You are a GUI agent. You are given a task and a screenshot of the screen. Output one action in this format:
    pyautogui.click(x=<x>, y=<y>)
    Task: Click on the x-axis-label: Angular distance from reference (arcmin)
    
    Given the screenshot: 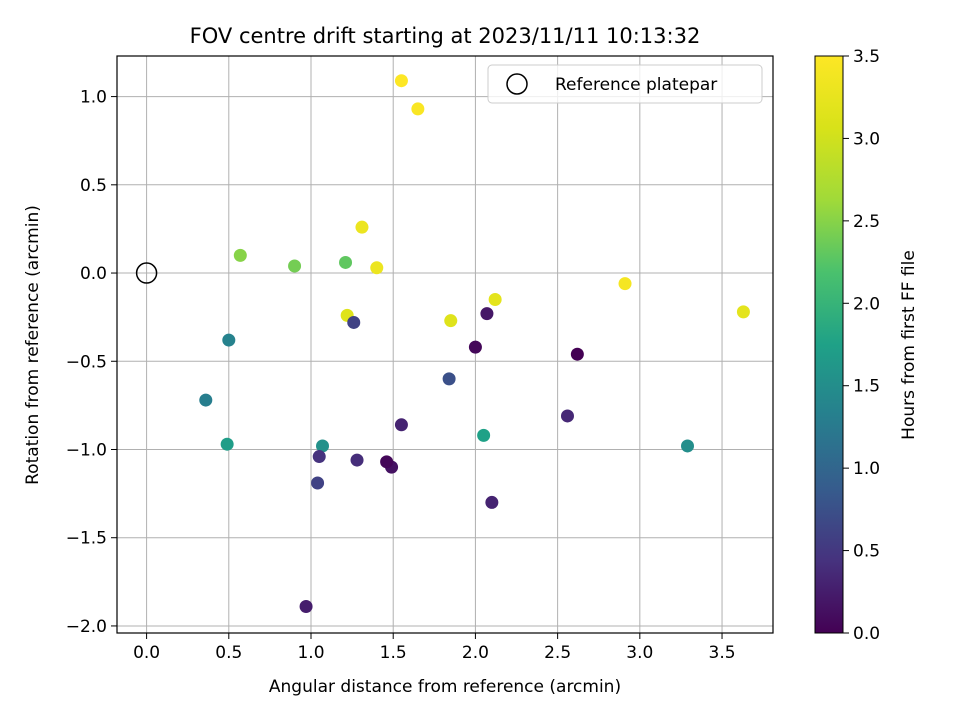 What is the action you would take?
    pyautogui.click(x=445, y=687)
    